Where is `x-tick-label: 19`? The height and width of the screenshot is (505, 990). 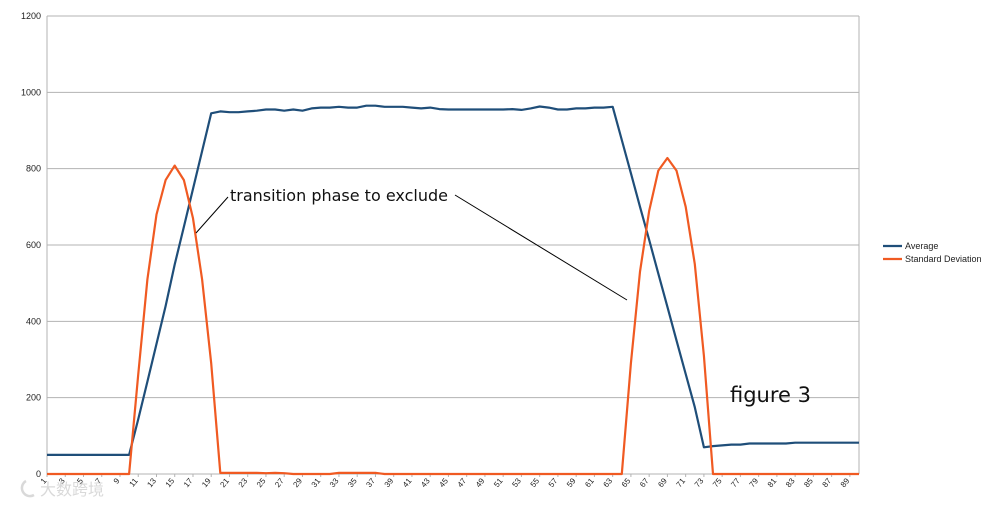
x-tick-label: 19 is located at coordinates (206, 482).